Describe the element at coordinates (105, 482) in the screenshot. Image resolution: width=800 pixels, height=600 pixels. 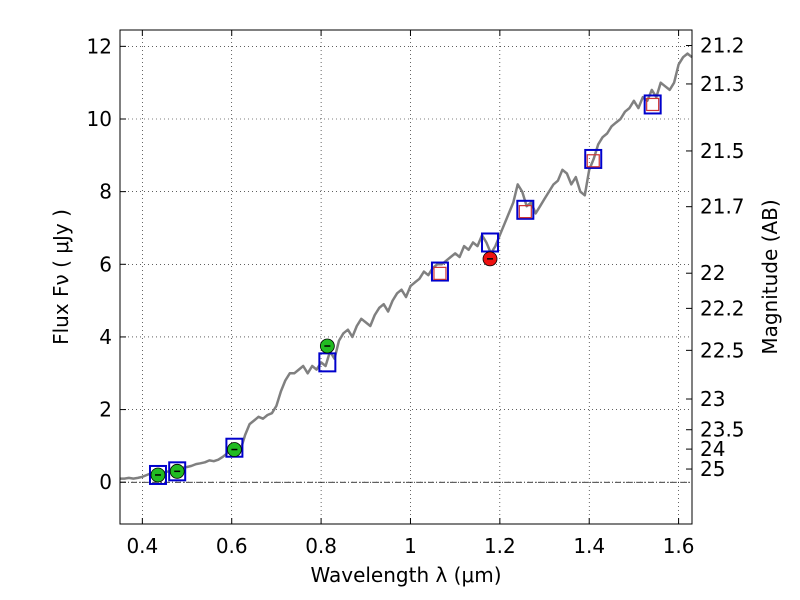
I see `y-tick-label: 0` at that location.